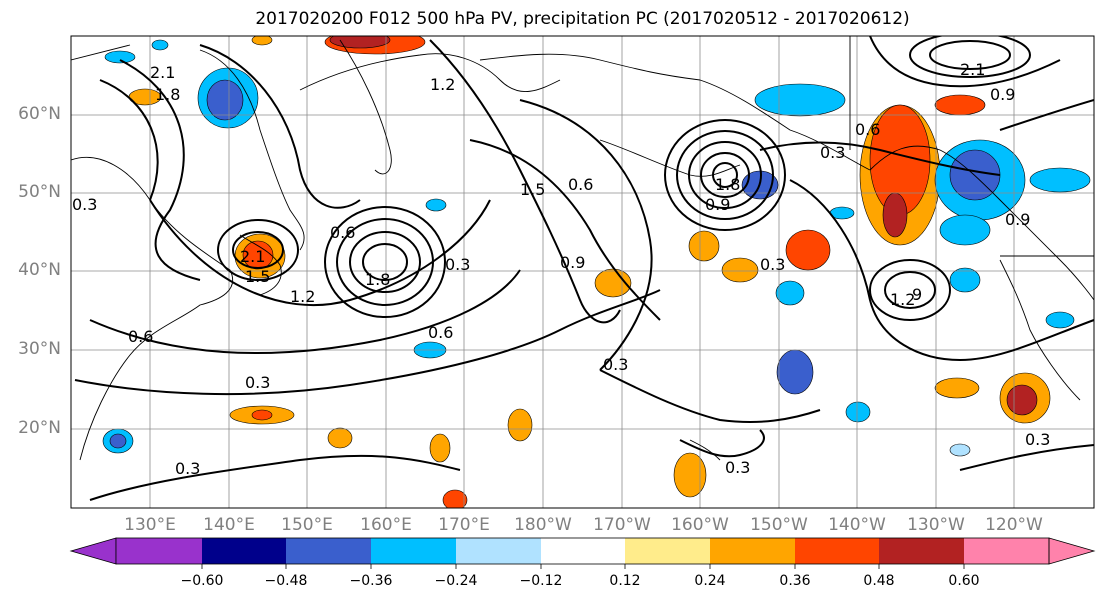  What do you see at coordinates (39, 192) in the screenshot?
I see `lat-label: 50°N` at bounding box center [39, 192].